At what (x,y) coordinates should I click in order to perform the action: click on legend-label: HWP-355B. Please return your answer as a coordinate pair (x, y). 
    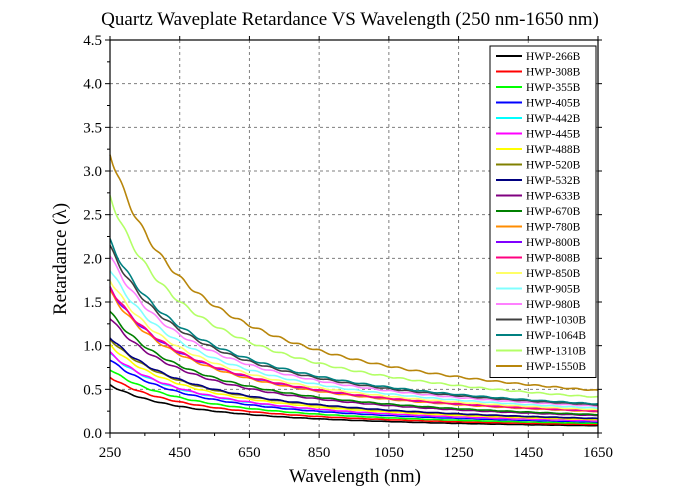
    Looking at the image, I should click on (553, 88).